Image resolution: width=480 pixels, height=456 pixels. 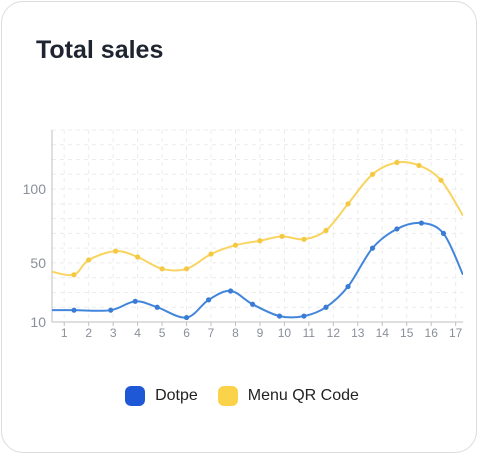 What do you see at coordinates (383, 333) in the screenshot?
I see `x-tick-label: 14` at bounding box center [383, 333].